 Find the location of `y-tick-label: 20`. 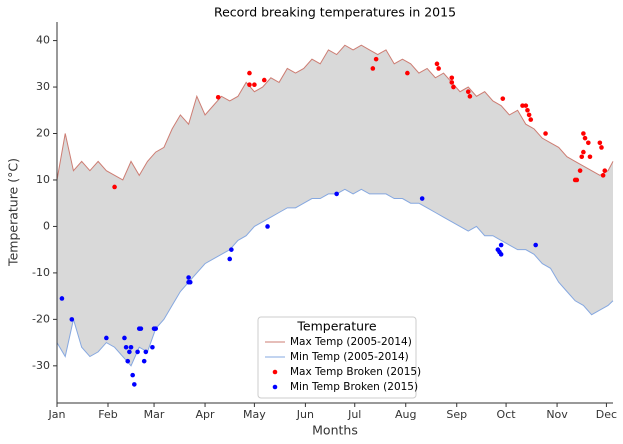

y-tick-label: 20 is located at coordinates (43, 133).